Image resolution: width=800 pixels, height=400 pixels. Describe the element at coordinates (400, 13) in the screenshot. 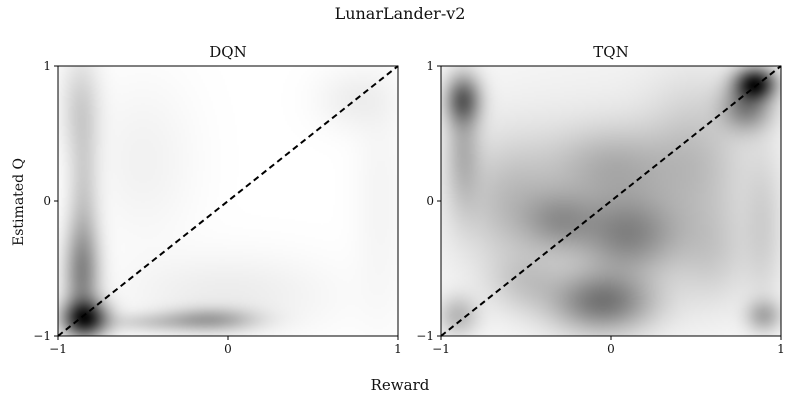

I see `figure-title: LunarLander-v2` at that location.